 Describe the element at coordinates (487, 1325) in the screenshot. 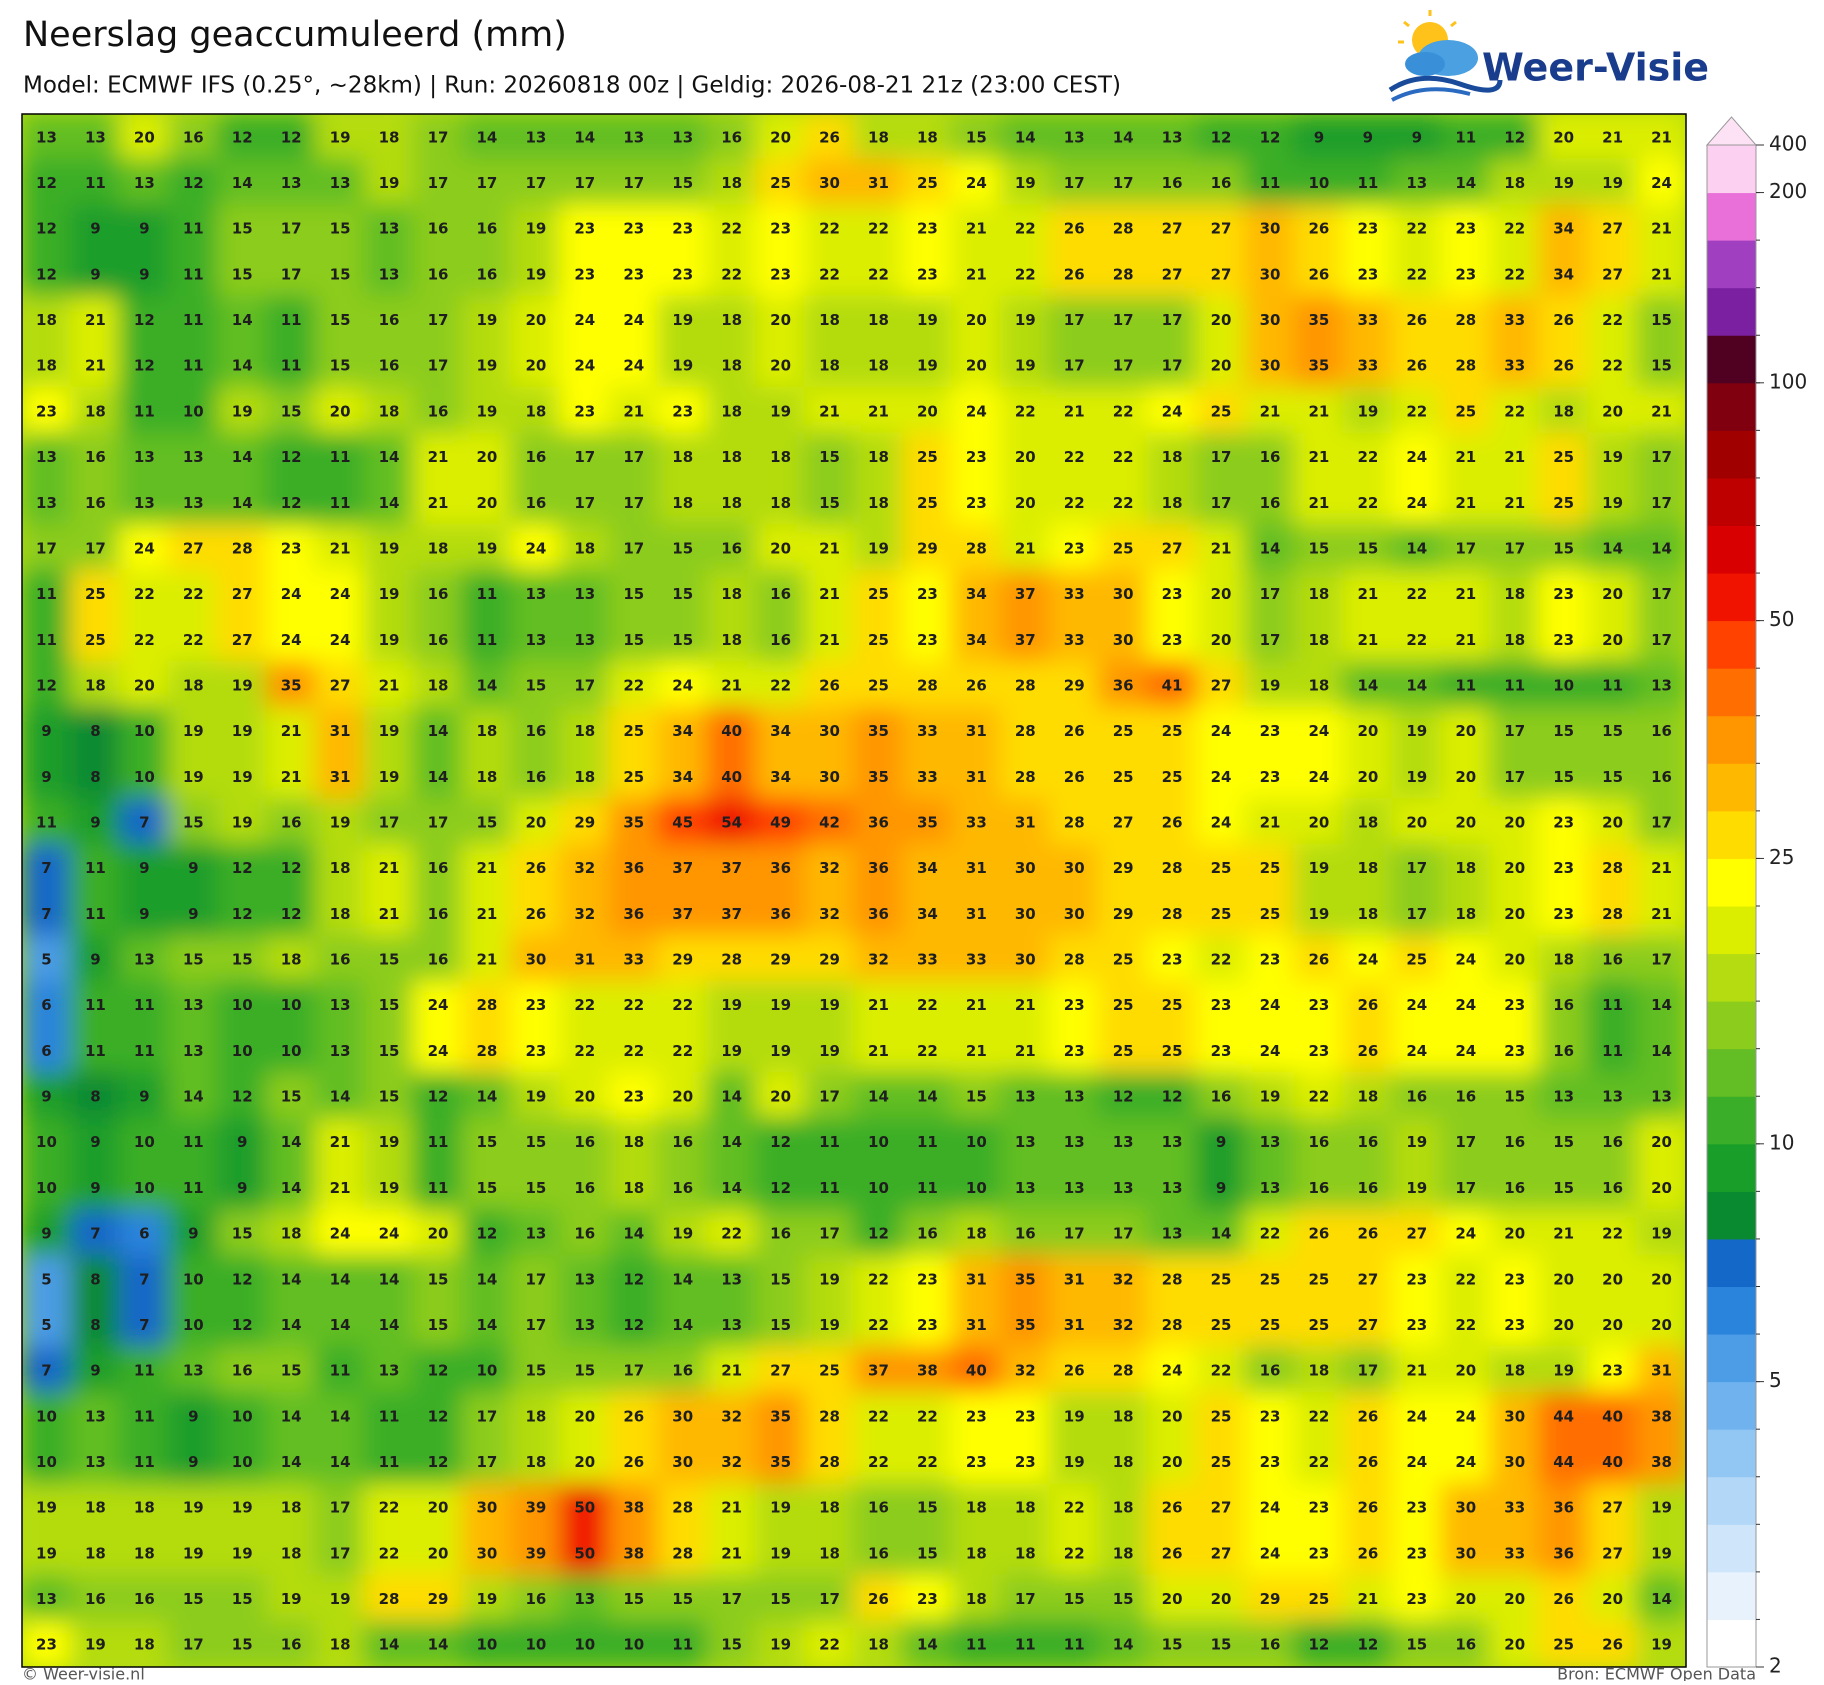

I see `precip-value: 14` at that location.